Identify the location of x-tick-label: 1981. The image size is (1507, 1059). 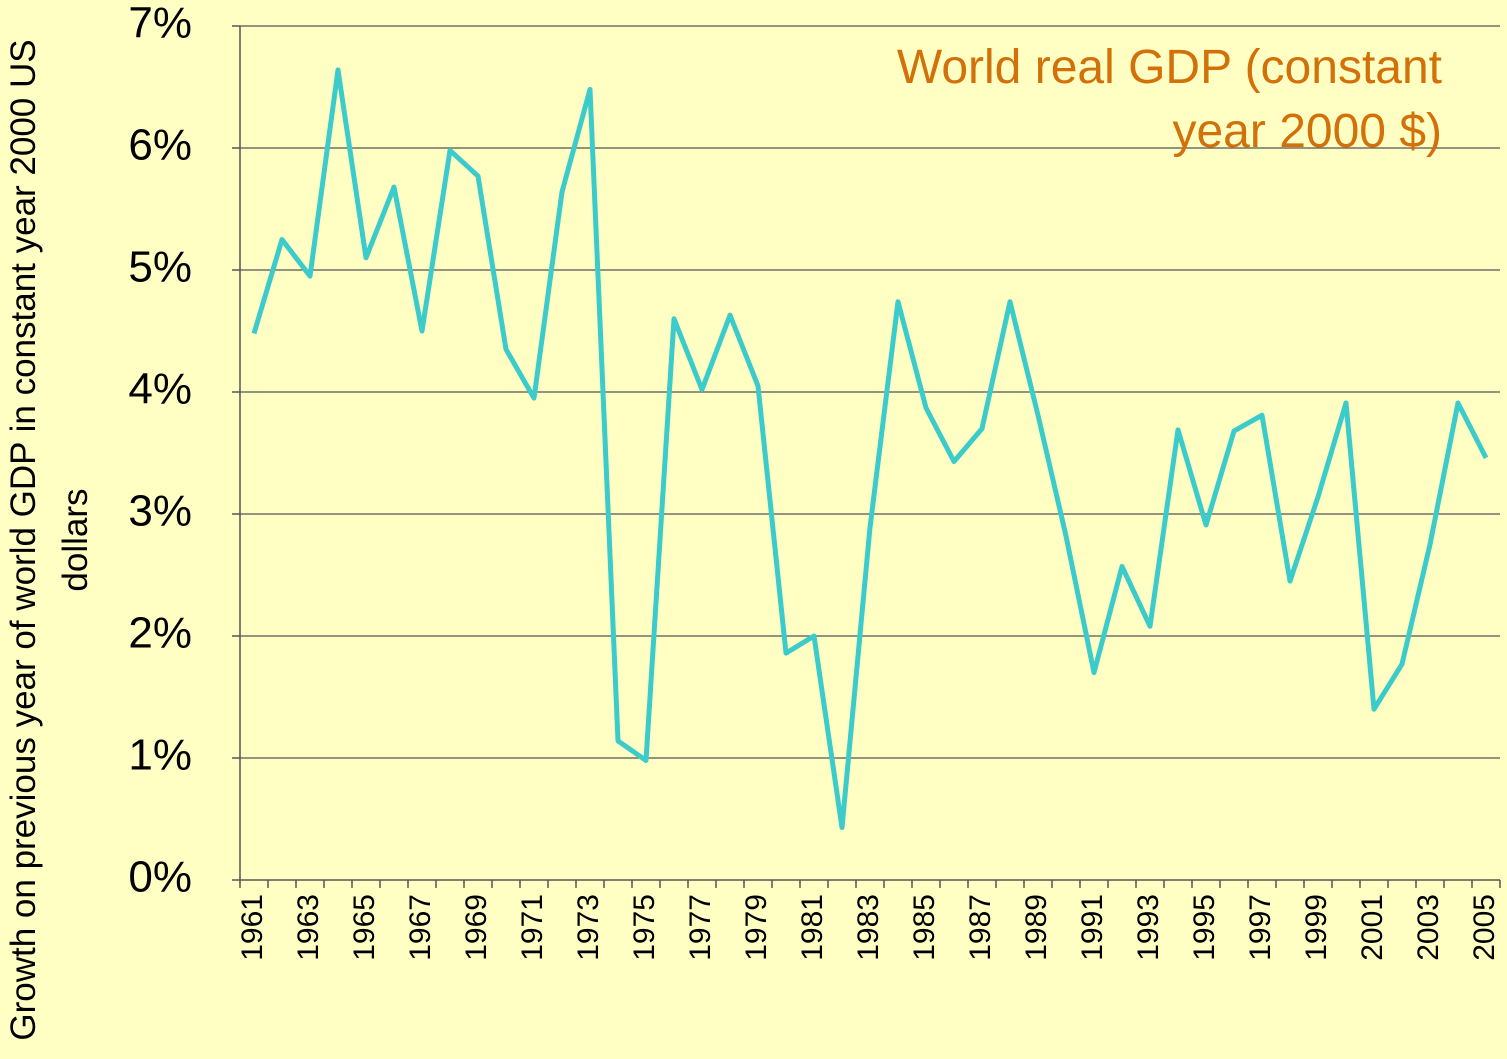
(812, 927).